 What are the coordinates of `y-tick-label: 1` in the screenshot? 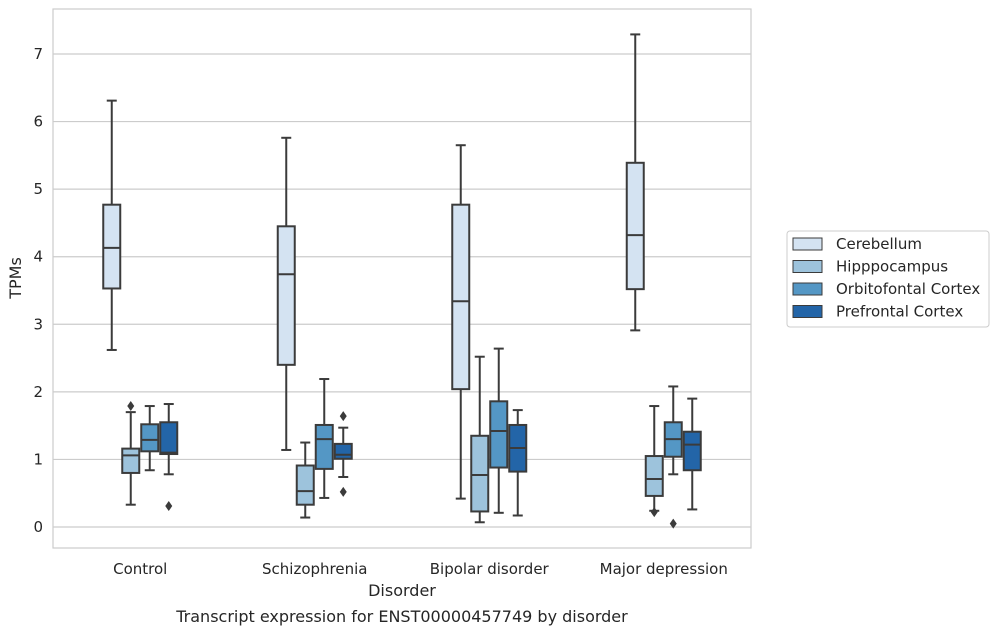 It's located at (38, 459).